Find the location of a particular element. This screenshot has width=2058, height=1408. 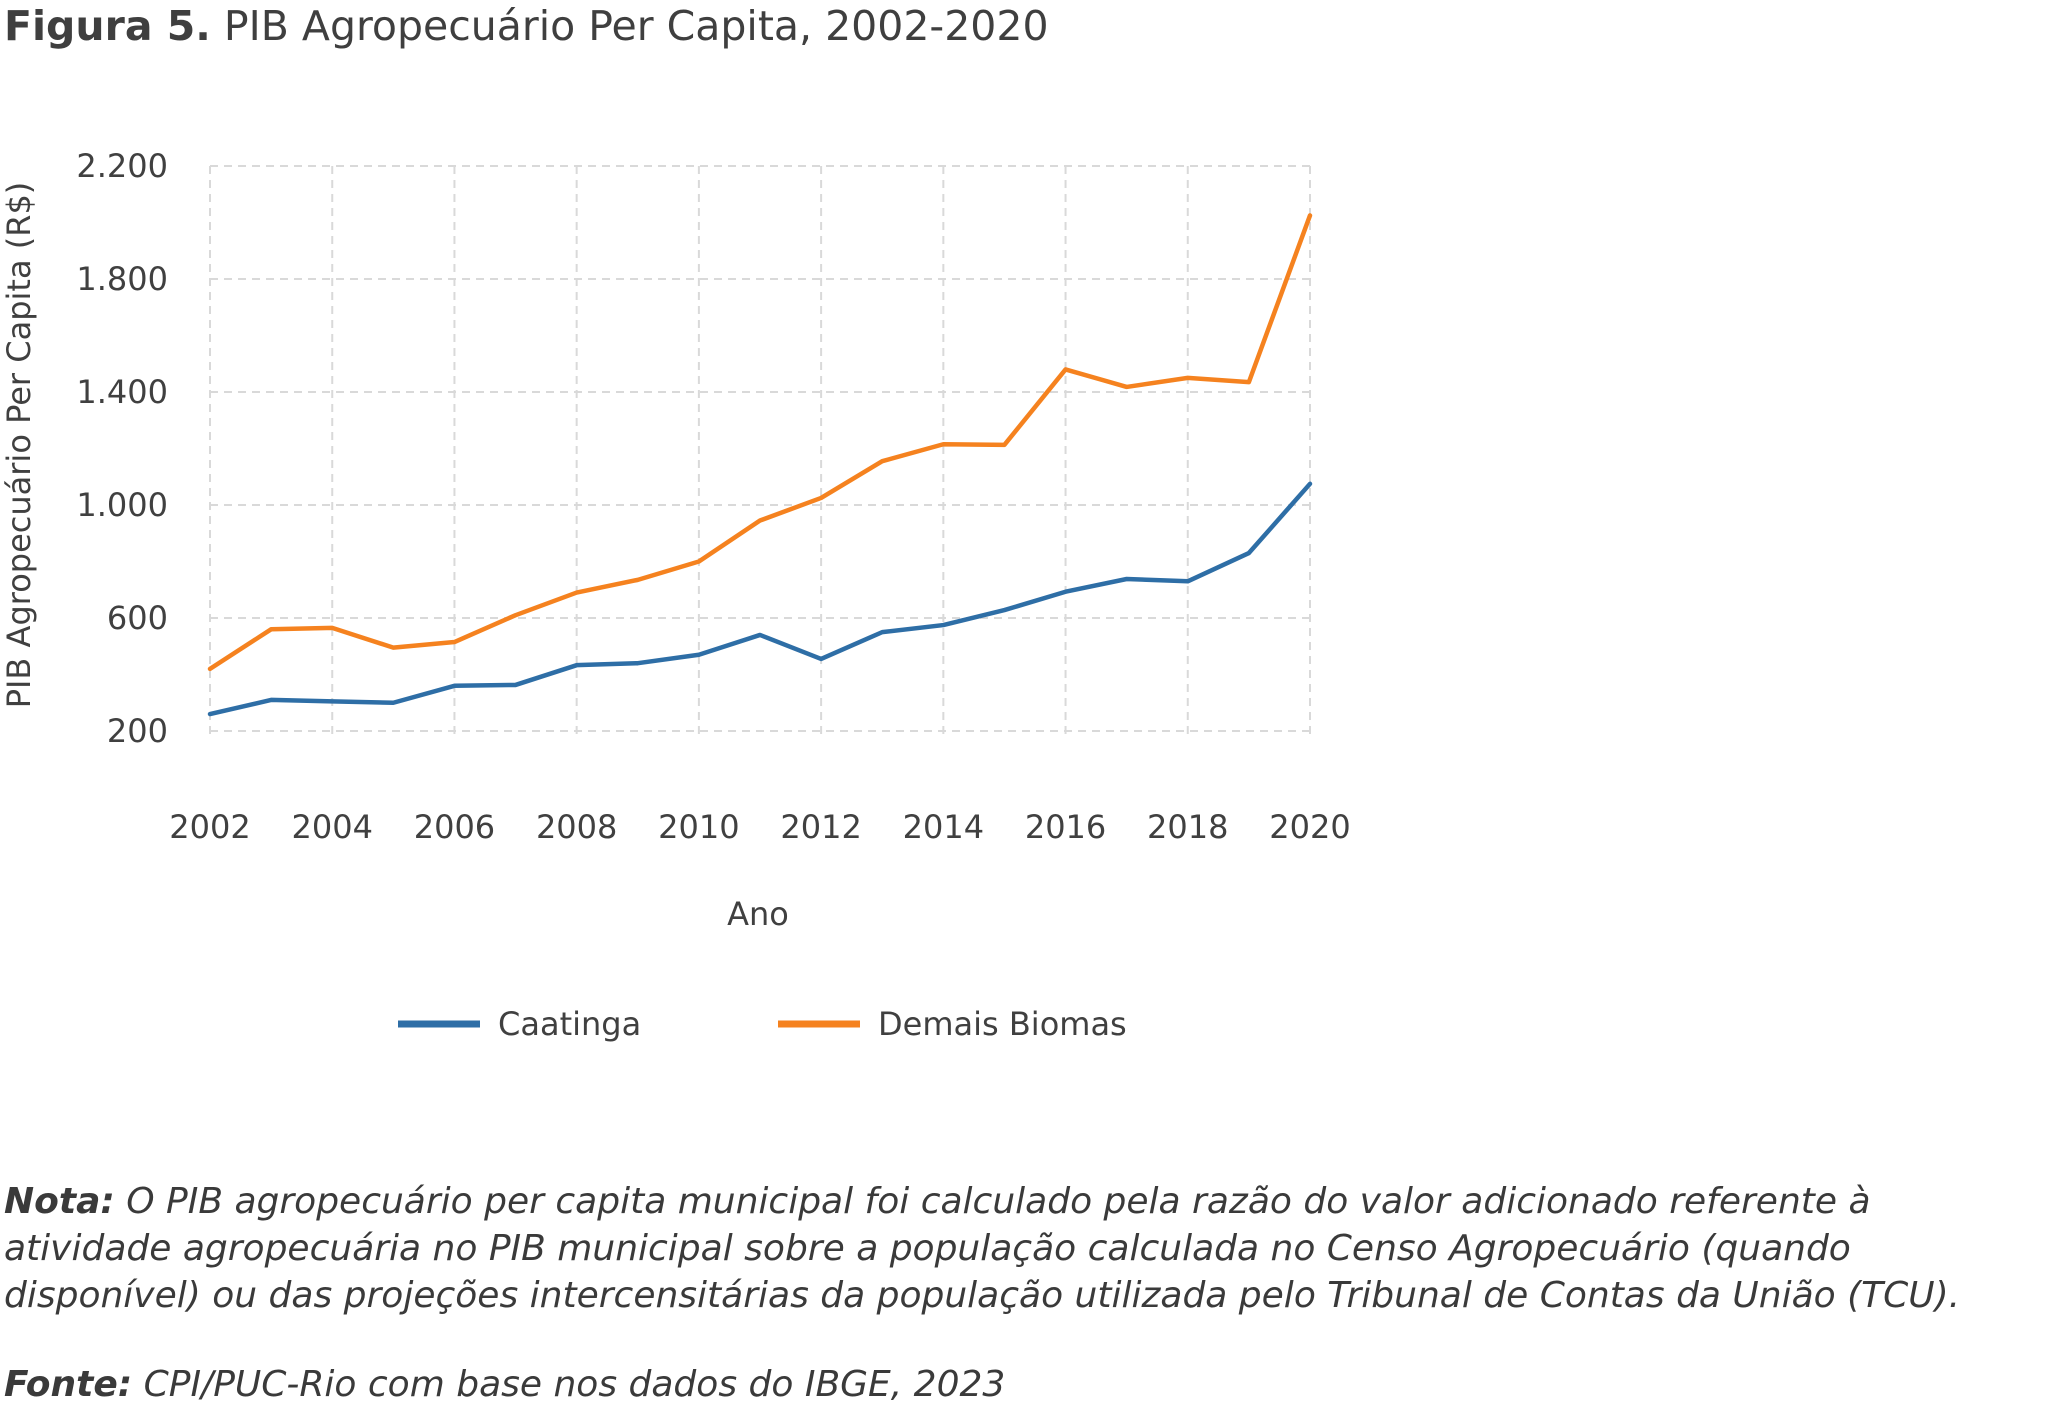

y-tick-label: 1.000 is located at coordinates (122, 505).